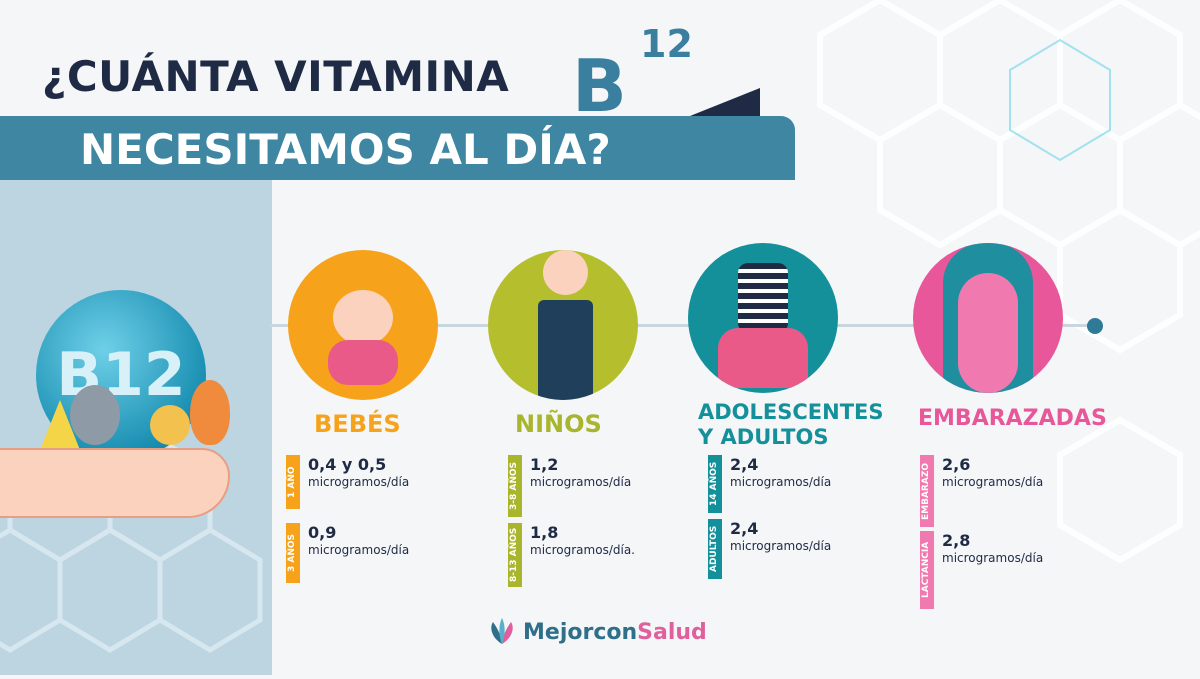 This screenshot has width=1200, height=679. I want to click on category-ninos: NIÑOS, so click(558, 424).